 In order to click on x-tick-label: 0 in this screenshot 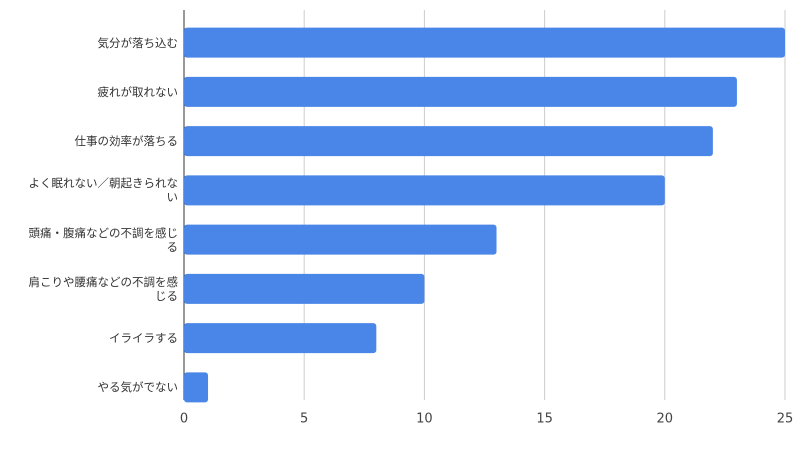, I will do `click(184, 419)`.